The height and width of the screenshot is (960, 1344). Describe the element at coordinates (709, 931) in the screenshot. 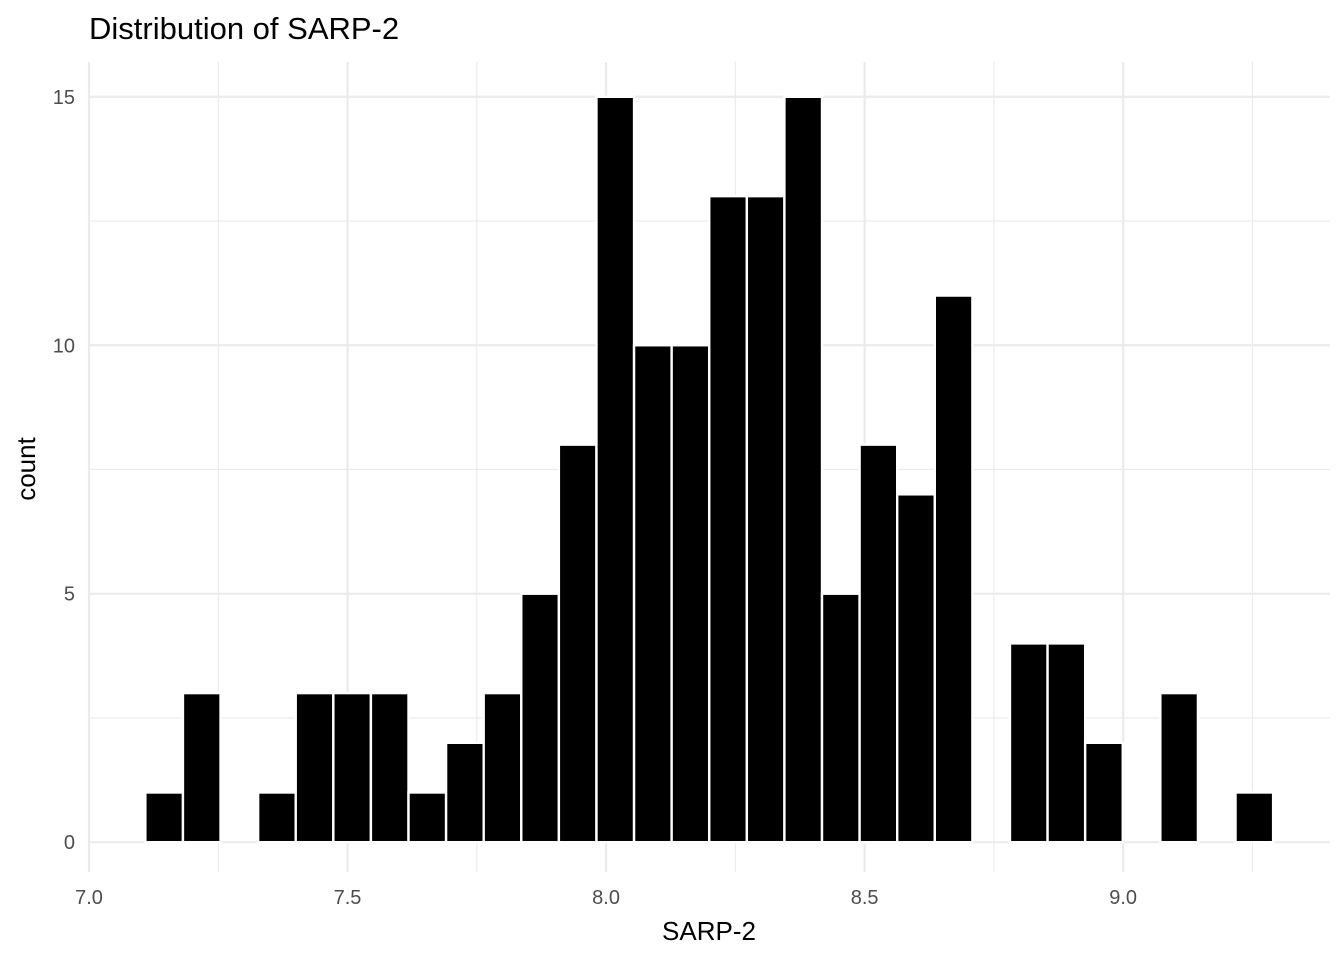

I see `x-axis-title: SARP-2` at that location.